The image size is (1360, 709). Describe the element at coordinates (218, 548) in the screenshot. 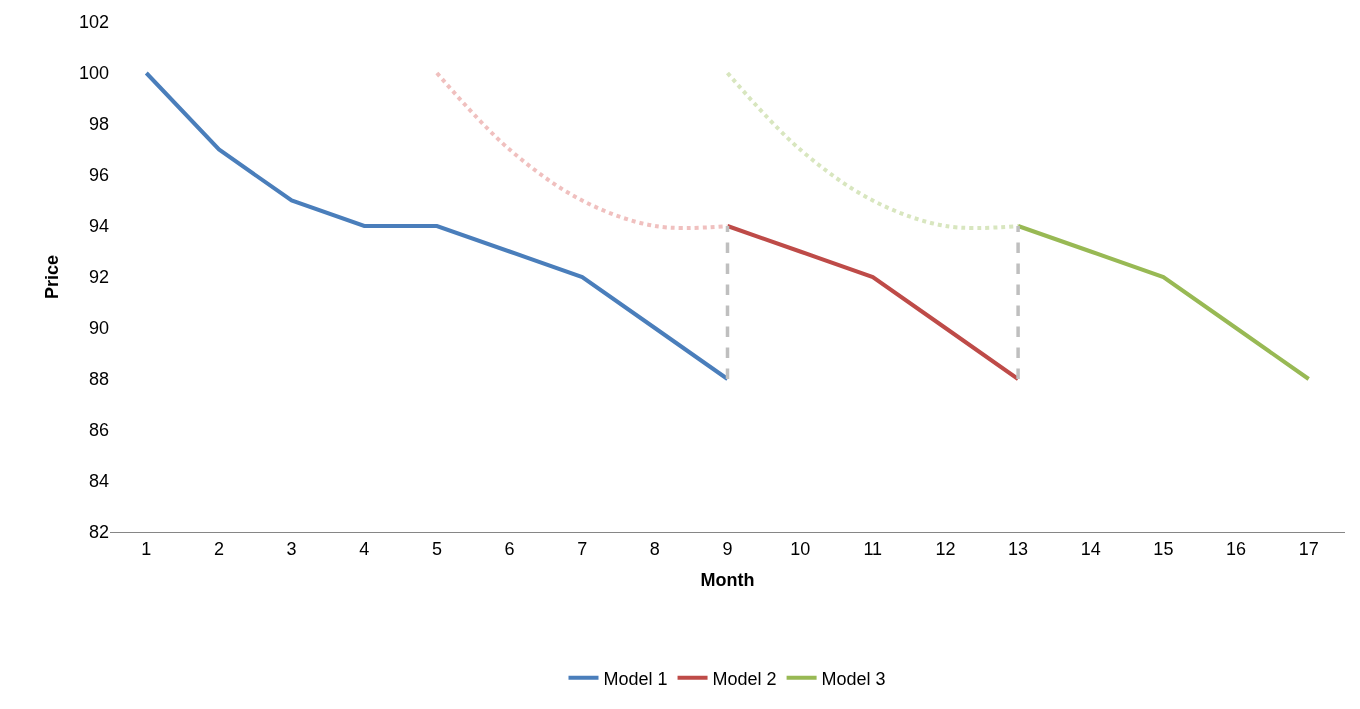

I see `x-tick-label: 2` at that location.